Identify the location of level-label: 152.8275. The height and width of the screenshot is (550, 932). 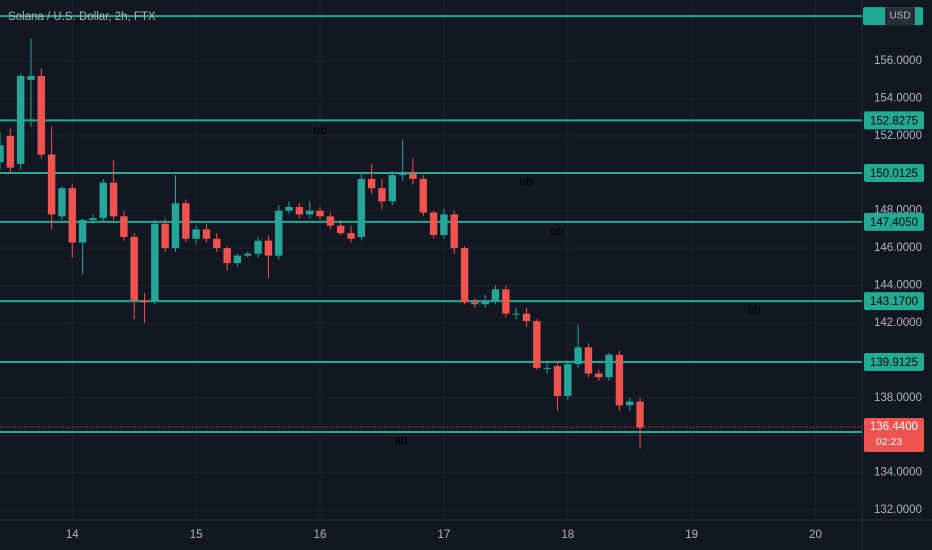
(894, 121).